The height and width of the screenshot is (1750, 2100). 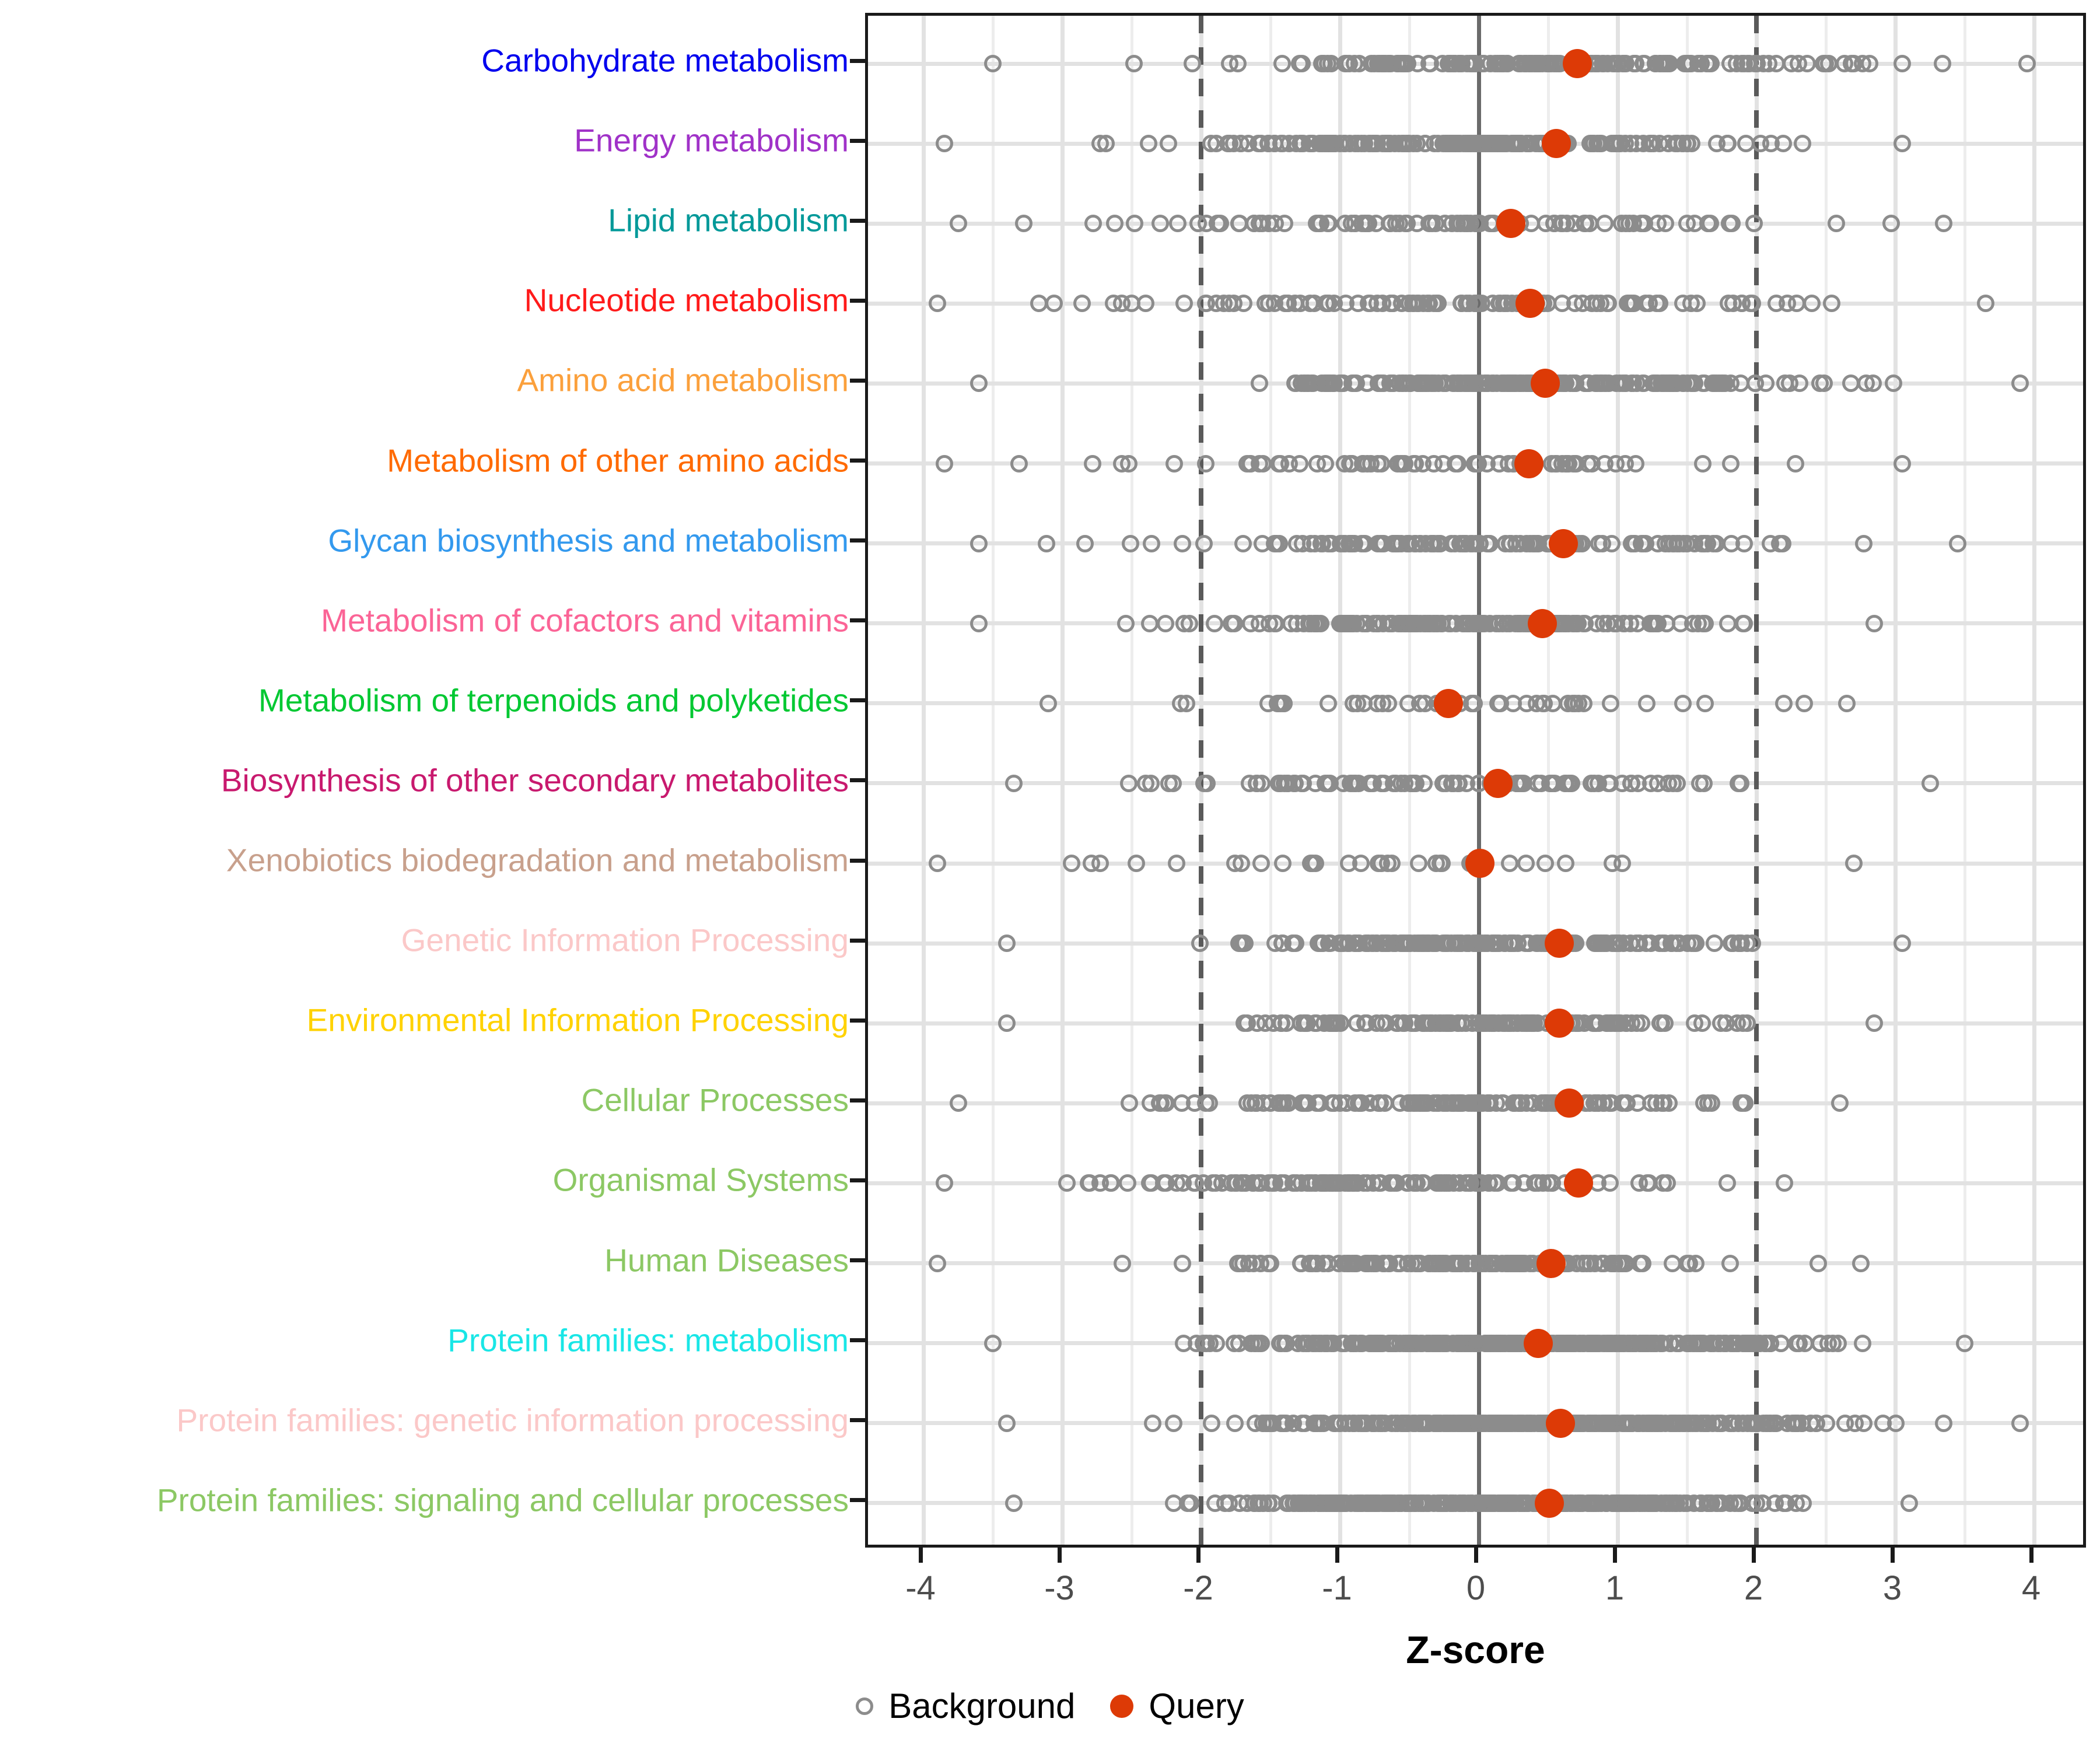 What do you see at coordinates (1687, 780) in the screenshot?
I see `vertical-gridline-minor` at bounding box center [1687, 780].